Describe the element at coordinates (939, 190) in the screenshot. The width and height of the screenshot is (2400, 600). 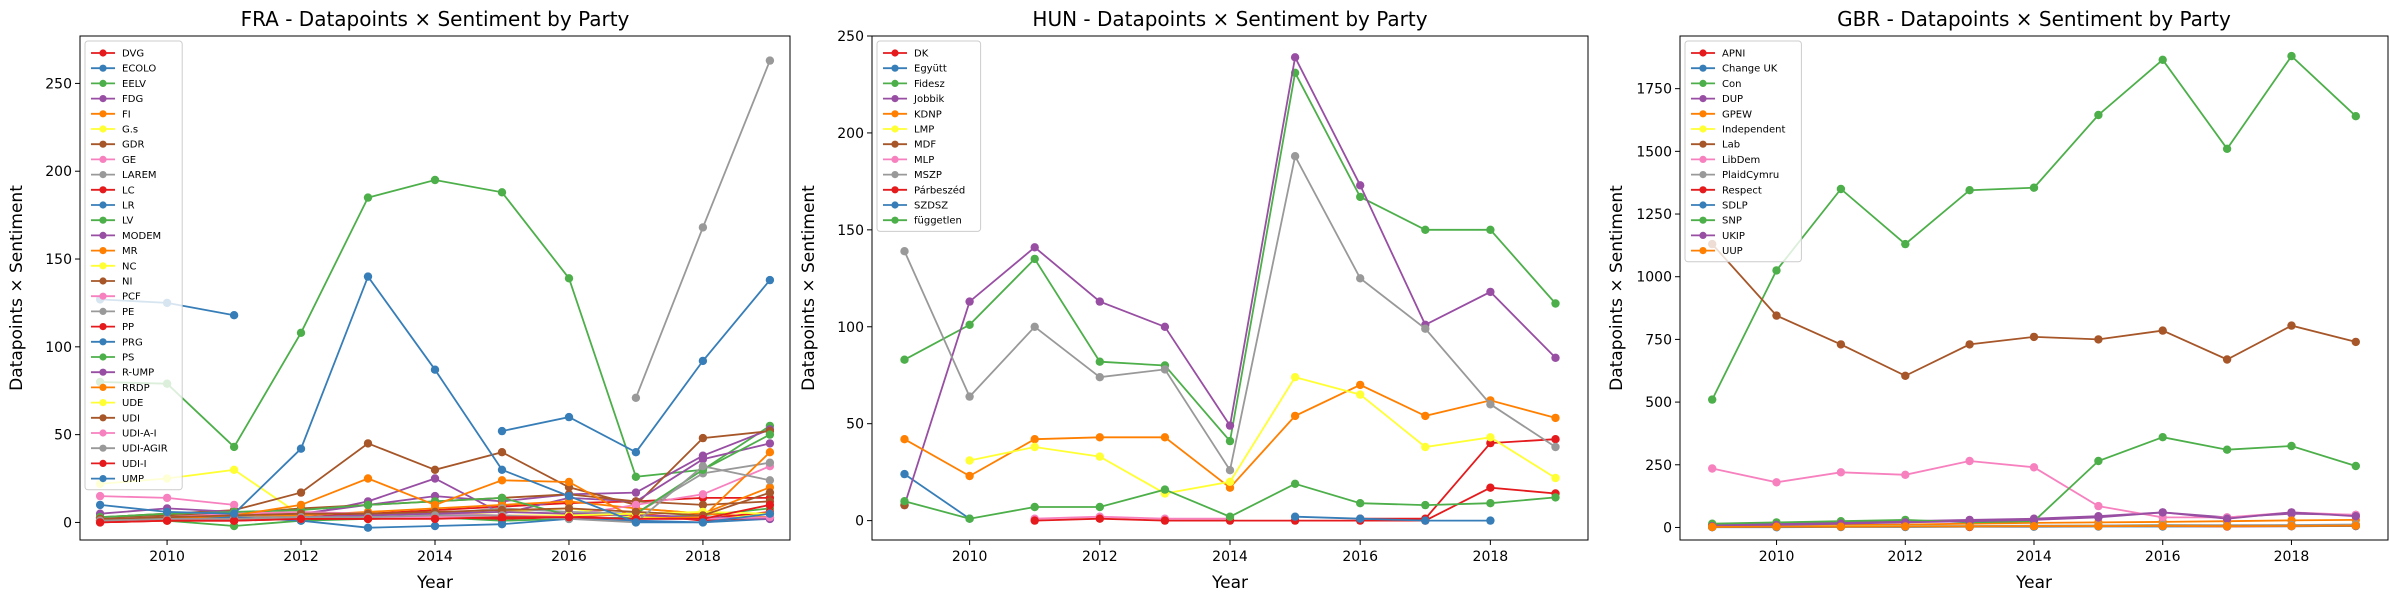
I see `legend-entry-label: Párbeszéd` at that location.